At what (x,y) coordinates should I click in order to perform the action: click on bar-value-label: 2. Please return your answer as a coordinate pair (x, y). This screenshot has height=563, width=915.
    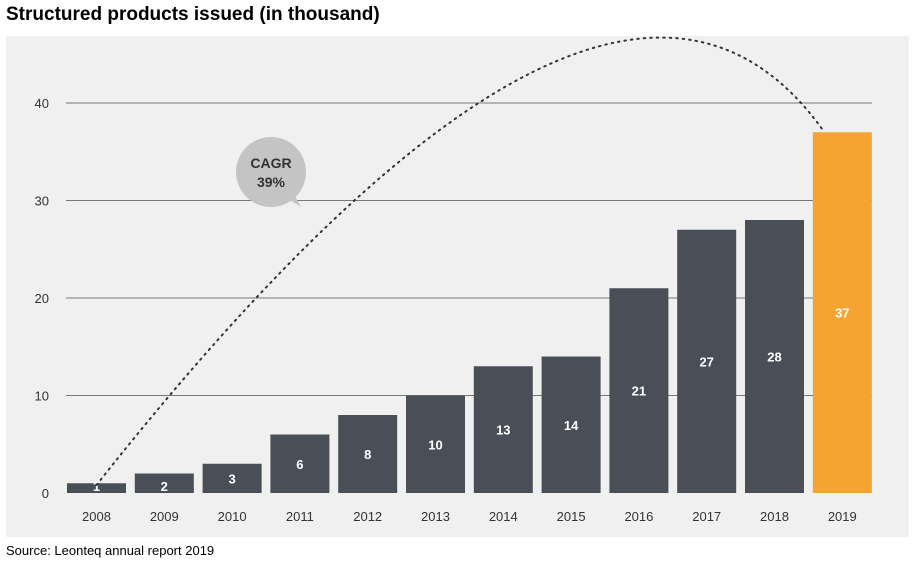
    Looking at the image, I should click on (164, 486).